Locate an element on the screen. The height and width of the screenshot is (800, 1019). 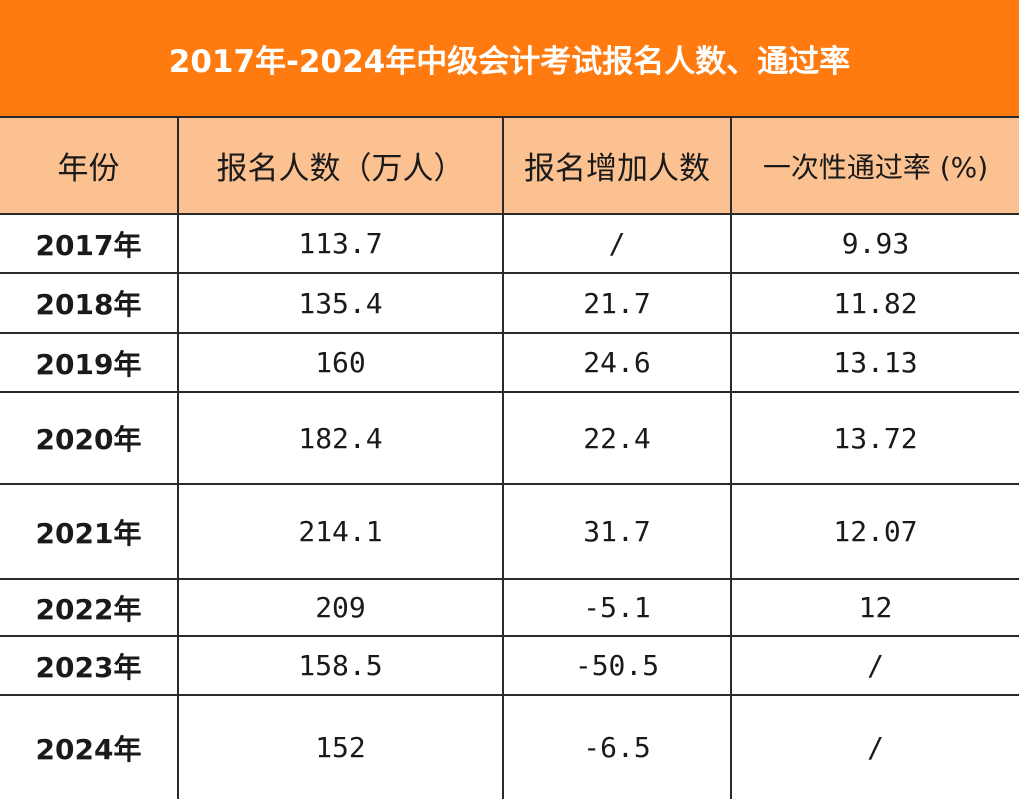
pass-rate-cell: 9.93 is located at coordinates (874, 243).